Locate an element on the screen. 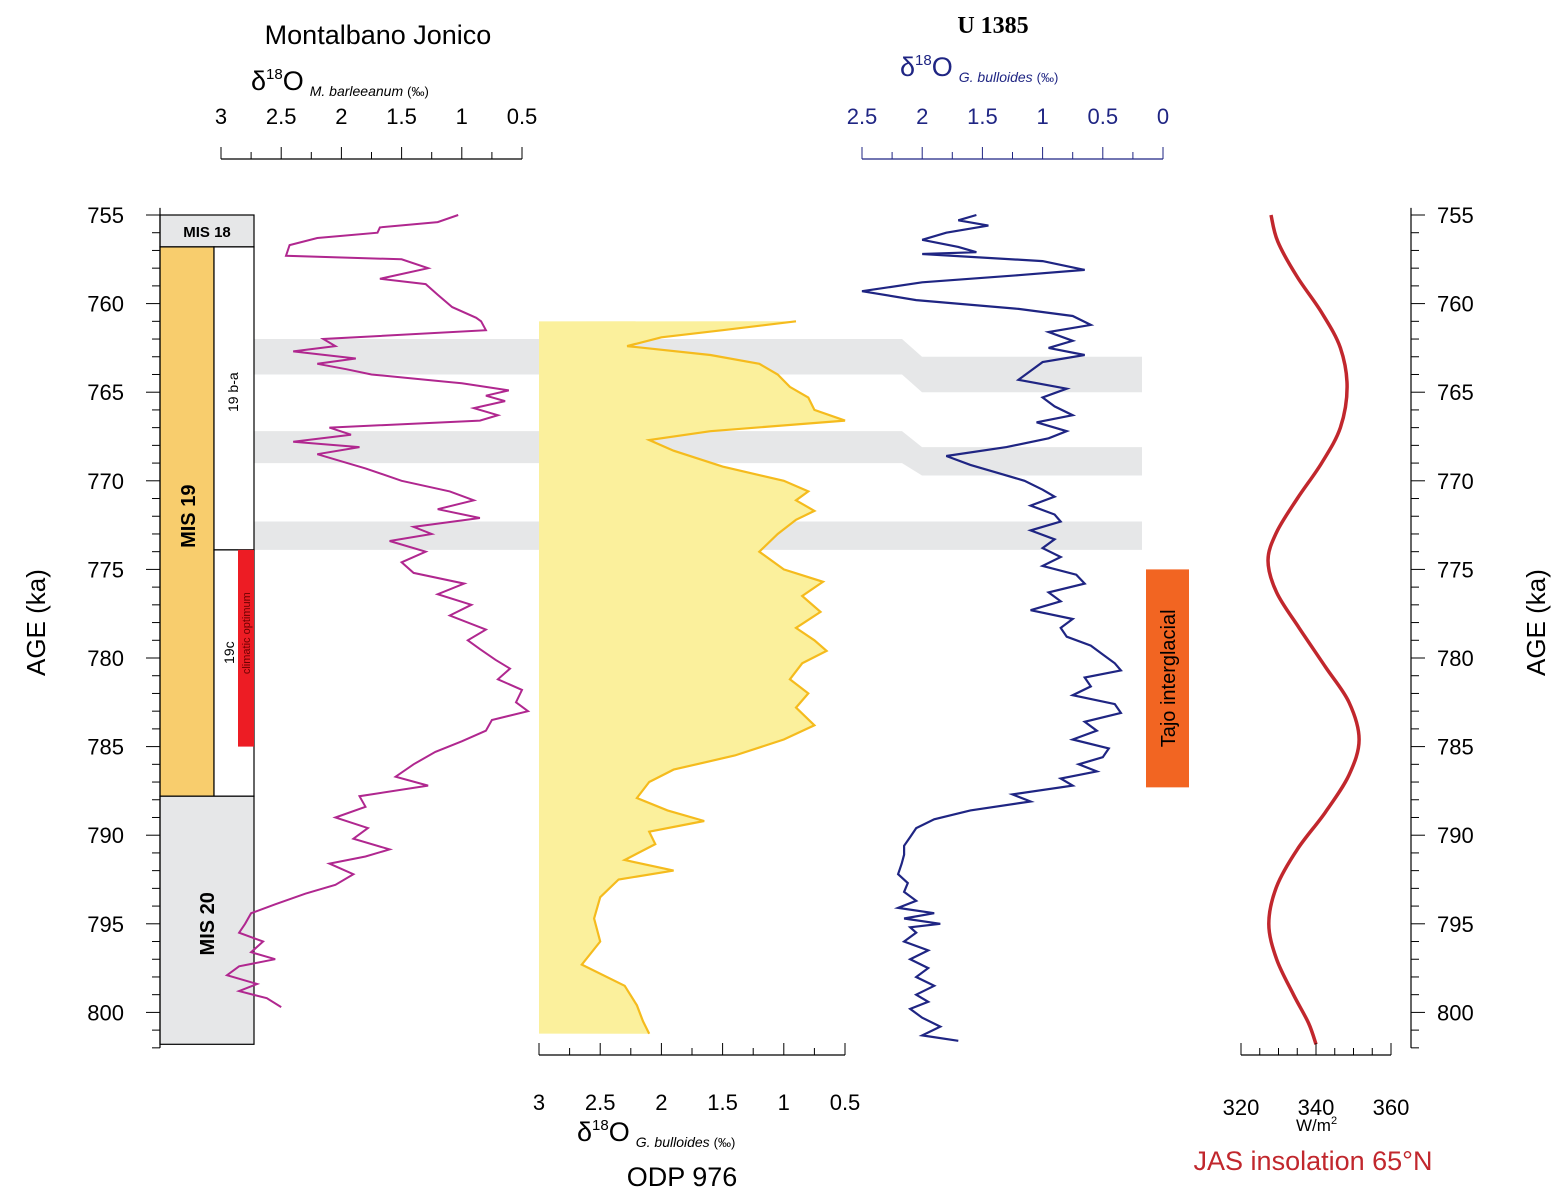 Image resolution: width=1562 pixels, height=1200 pixels. u1385-title: U 1385 is located at coordinates (992, 26).